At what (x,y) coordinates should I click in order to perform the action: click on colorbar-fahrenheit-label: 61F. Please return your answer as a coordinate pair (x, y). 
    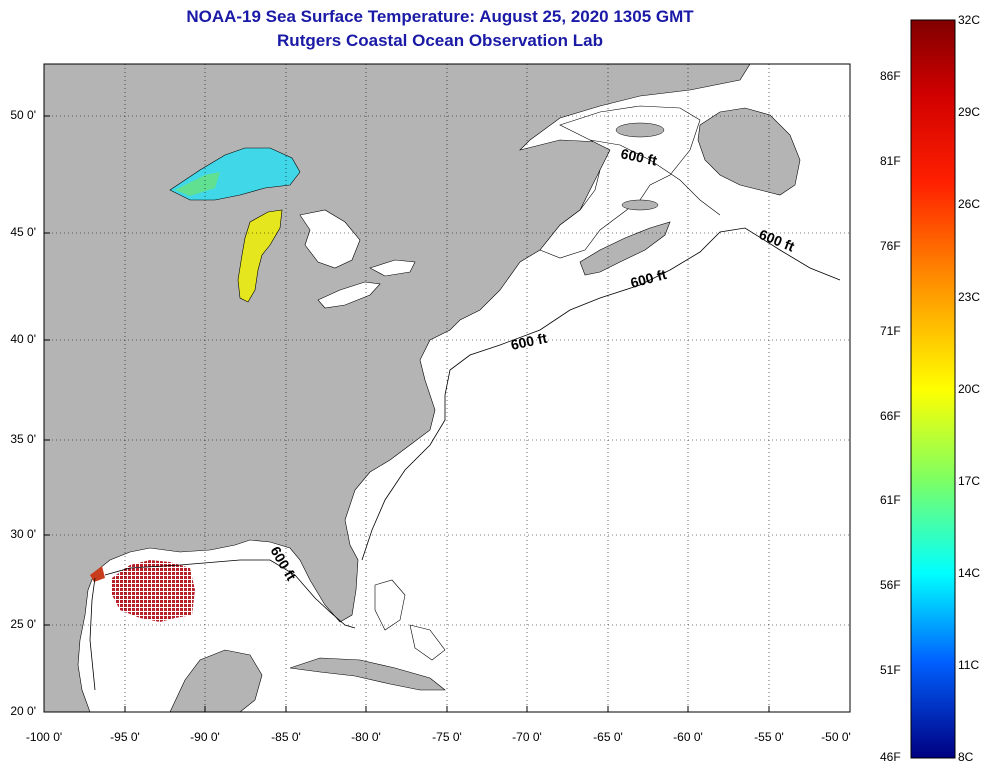
    Looking at the image, I should click on (890, 500).